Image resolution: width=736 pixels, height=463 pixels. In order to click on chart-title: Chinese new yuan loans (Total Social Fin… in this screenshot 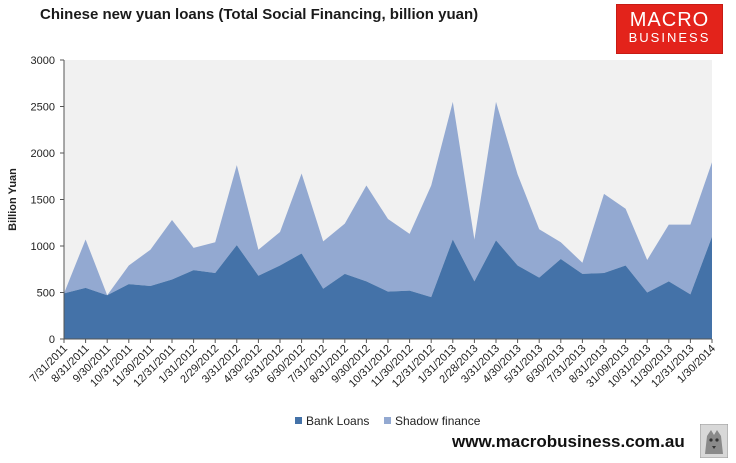, I will do `click(259, 14)`.